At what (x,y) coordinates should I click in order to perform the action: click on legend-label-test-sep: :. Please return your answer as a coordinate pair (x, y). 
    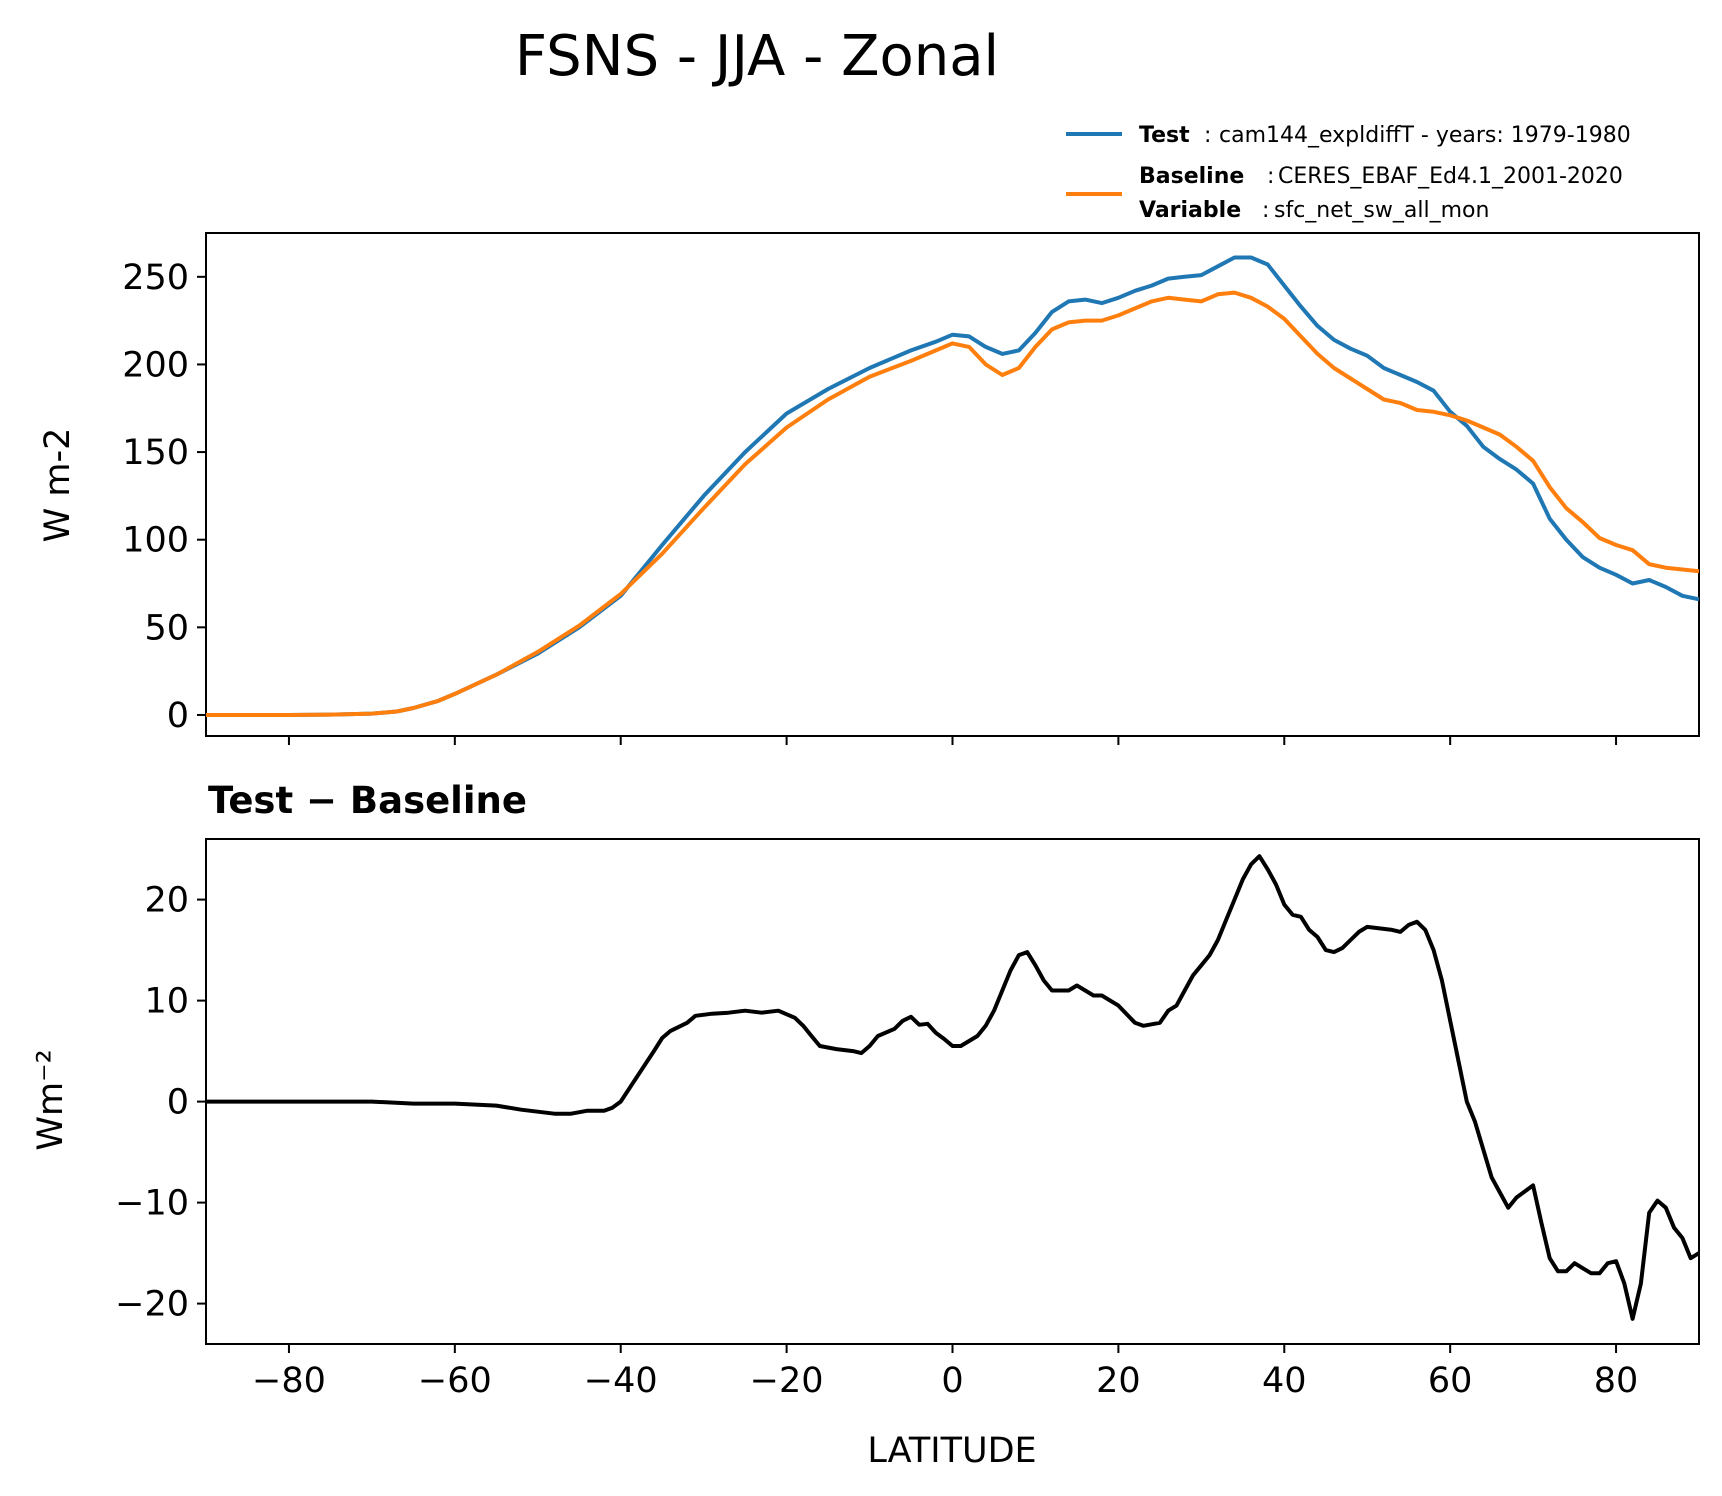
    Looking at the image, I should click on (1207, 135).